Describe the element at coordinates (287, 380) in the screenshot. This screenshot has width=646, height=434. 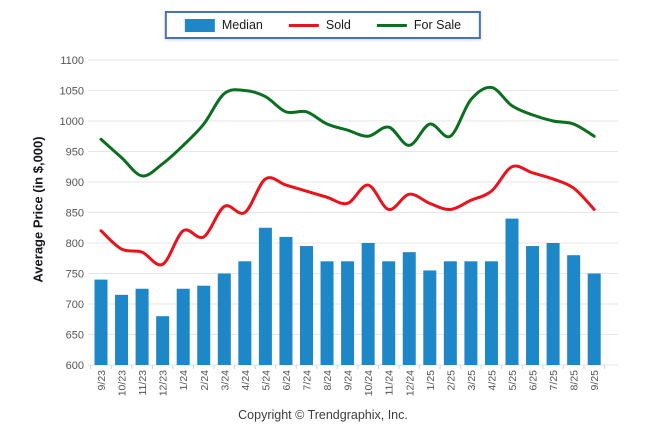
I see `x-tick-label: 6/24` at that location.